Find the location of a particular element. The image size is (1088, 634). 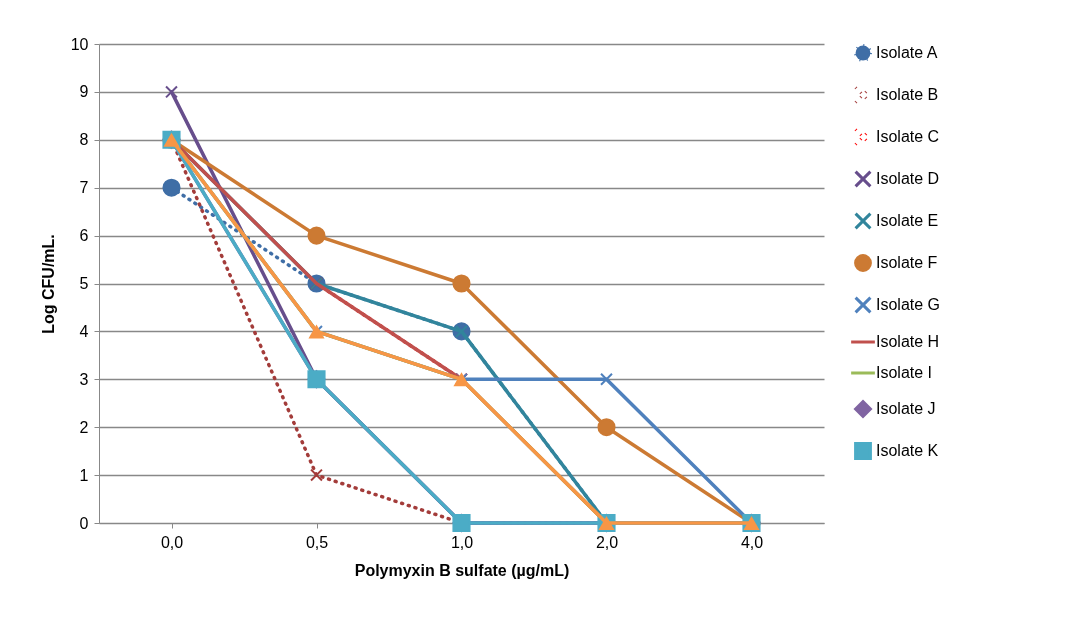

x-tick-label: 0,5 is located at coordinates (317, 542).